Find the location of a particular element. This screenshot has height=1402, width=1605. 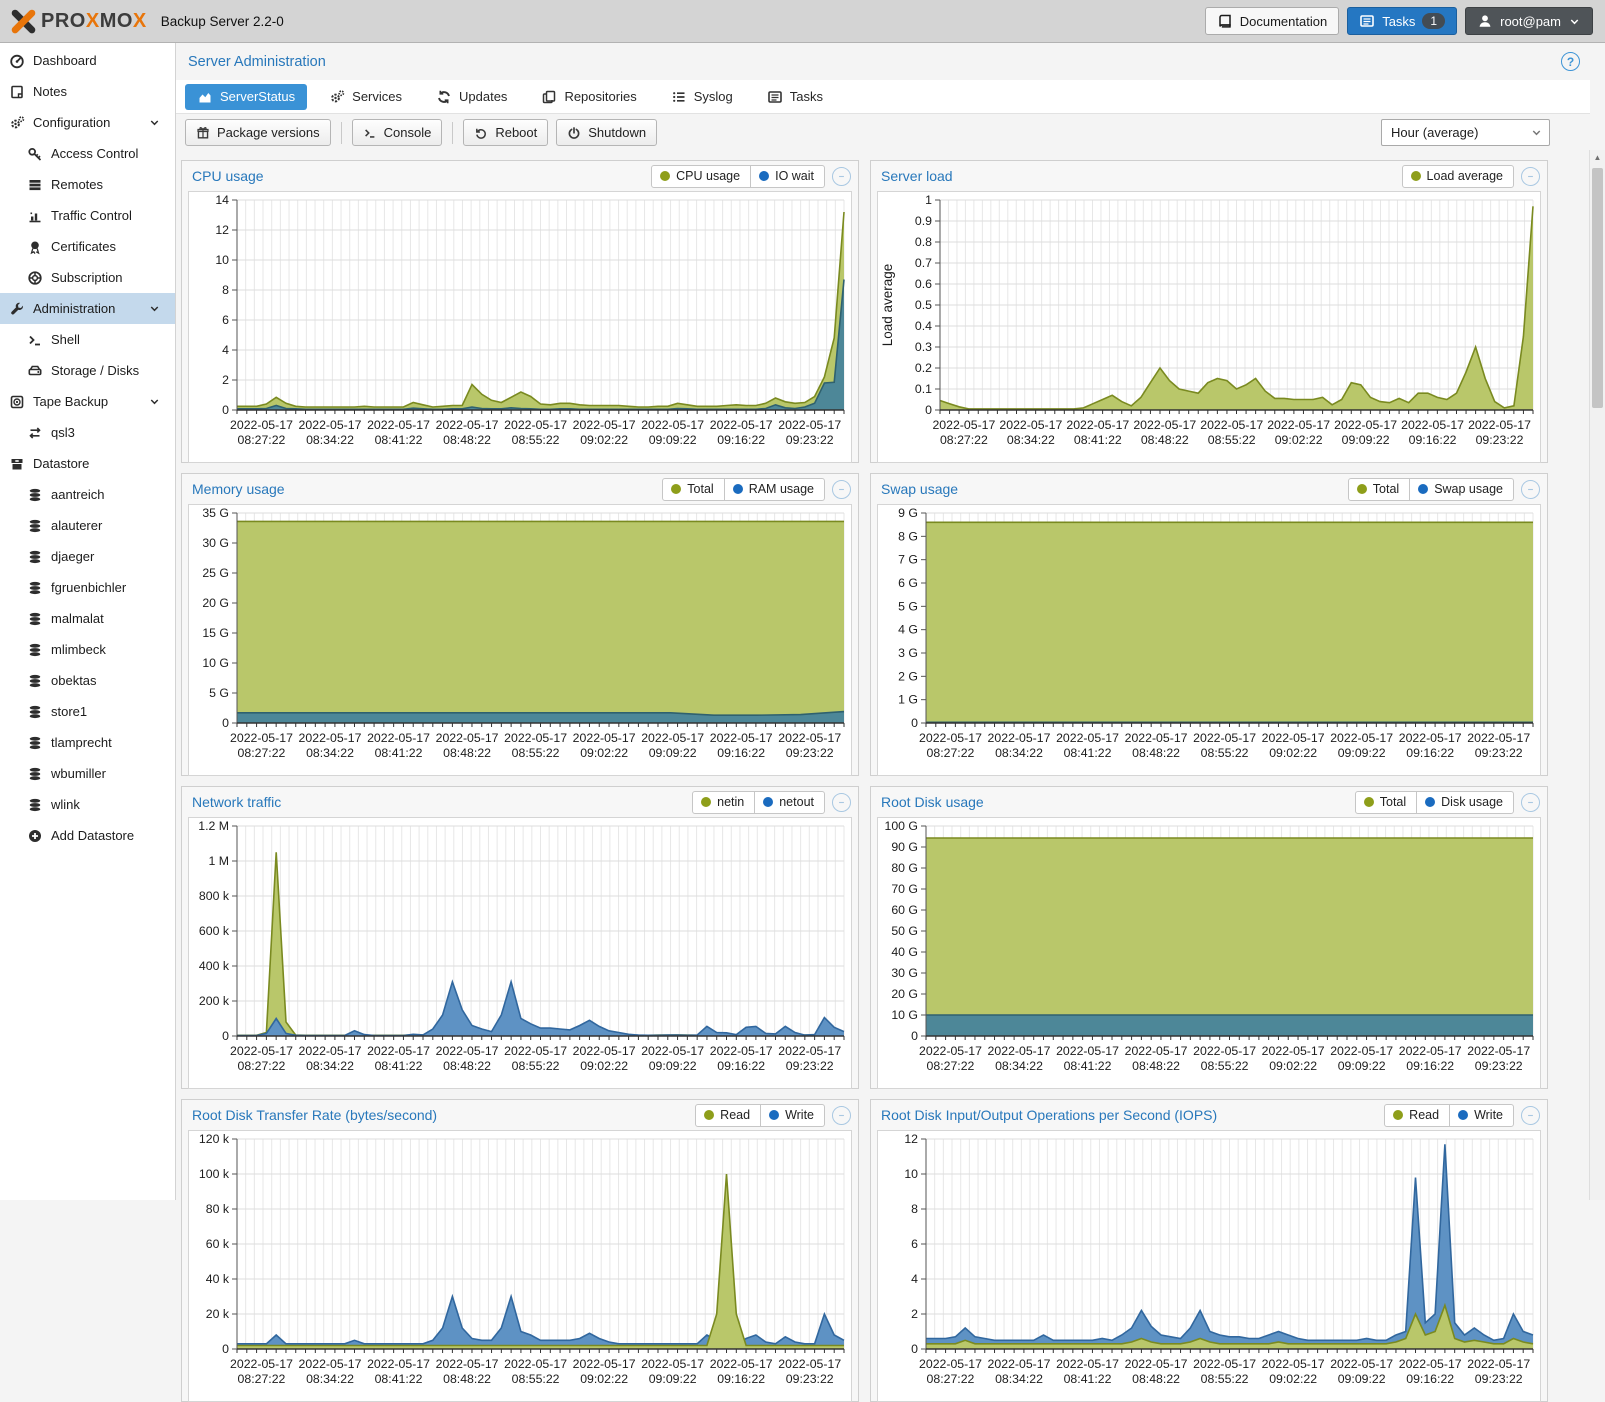

reboot-button: Reboot is located at coordinates (505, 132).